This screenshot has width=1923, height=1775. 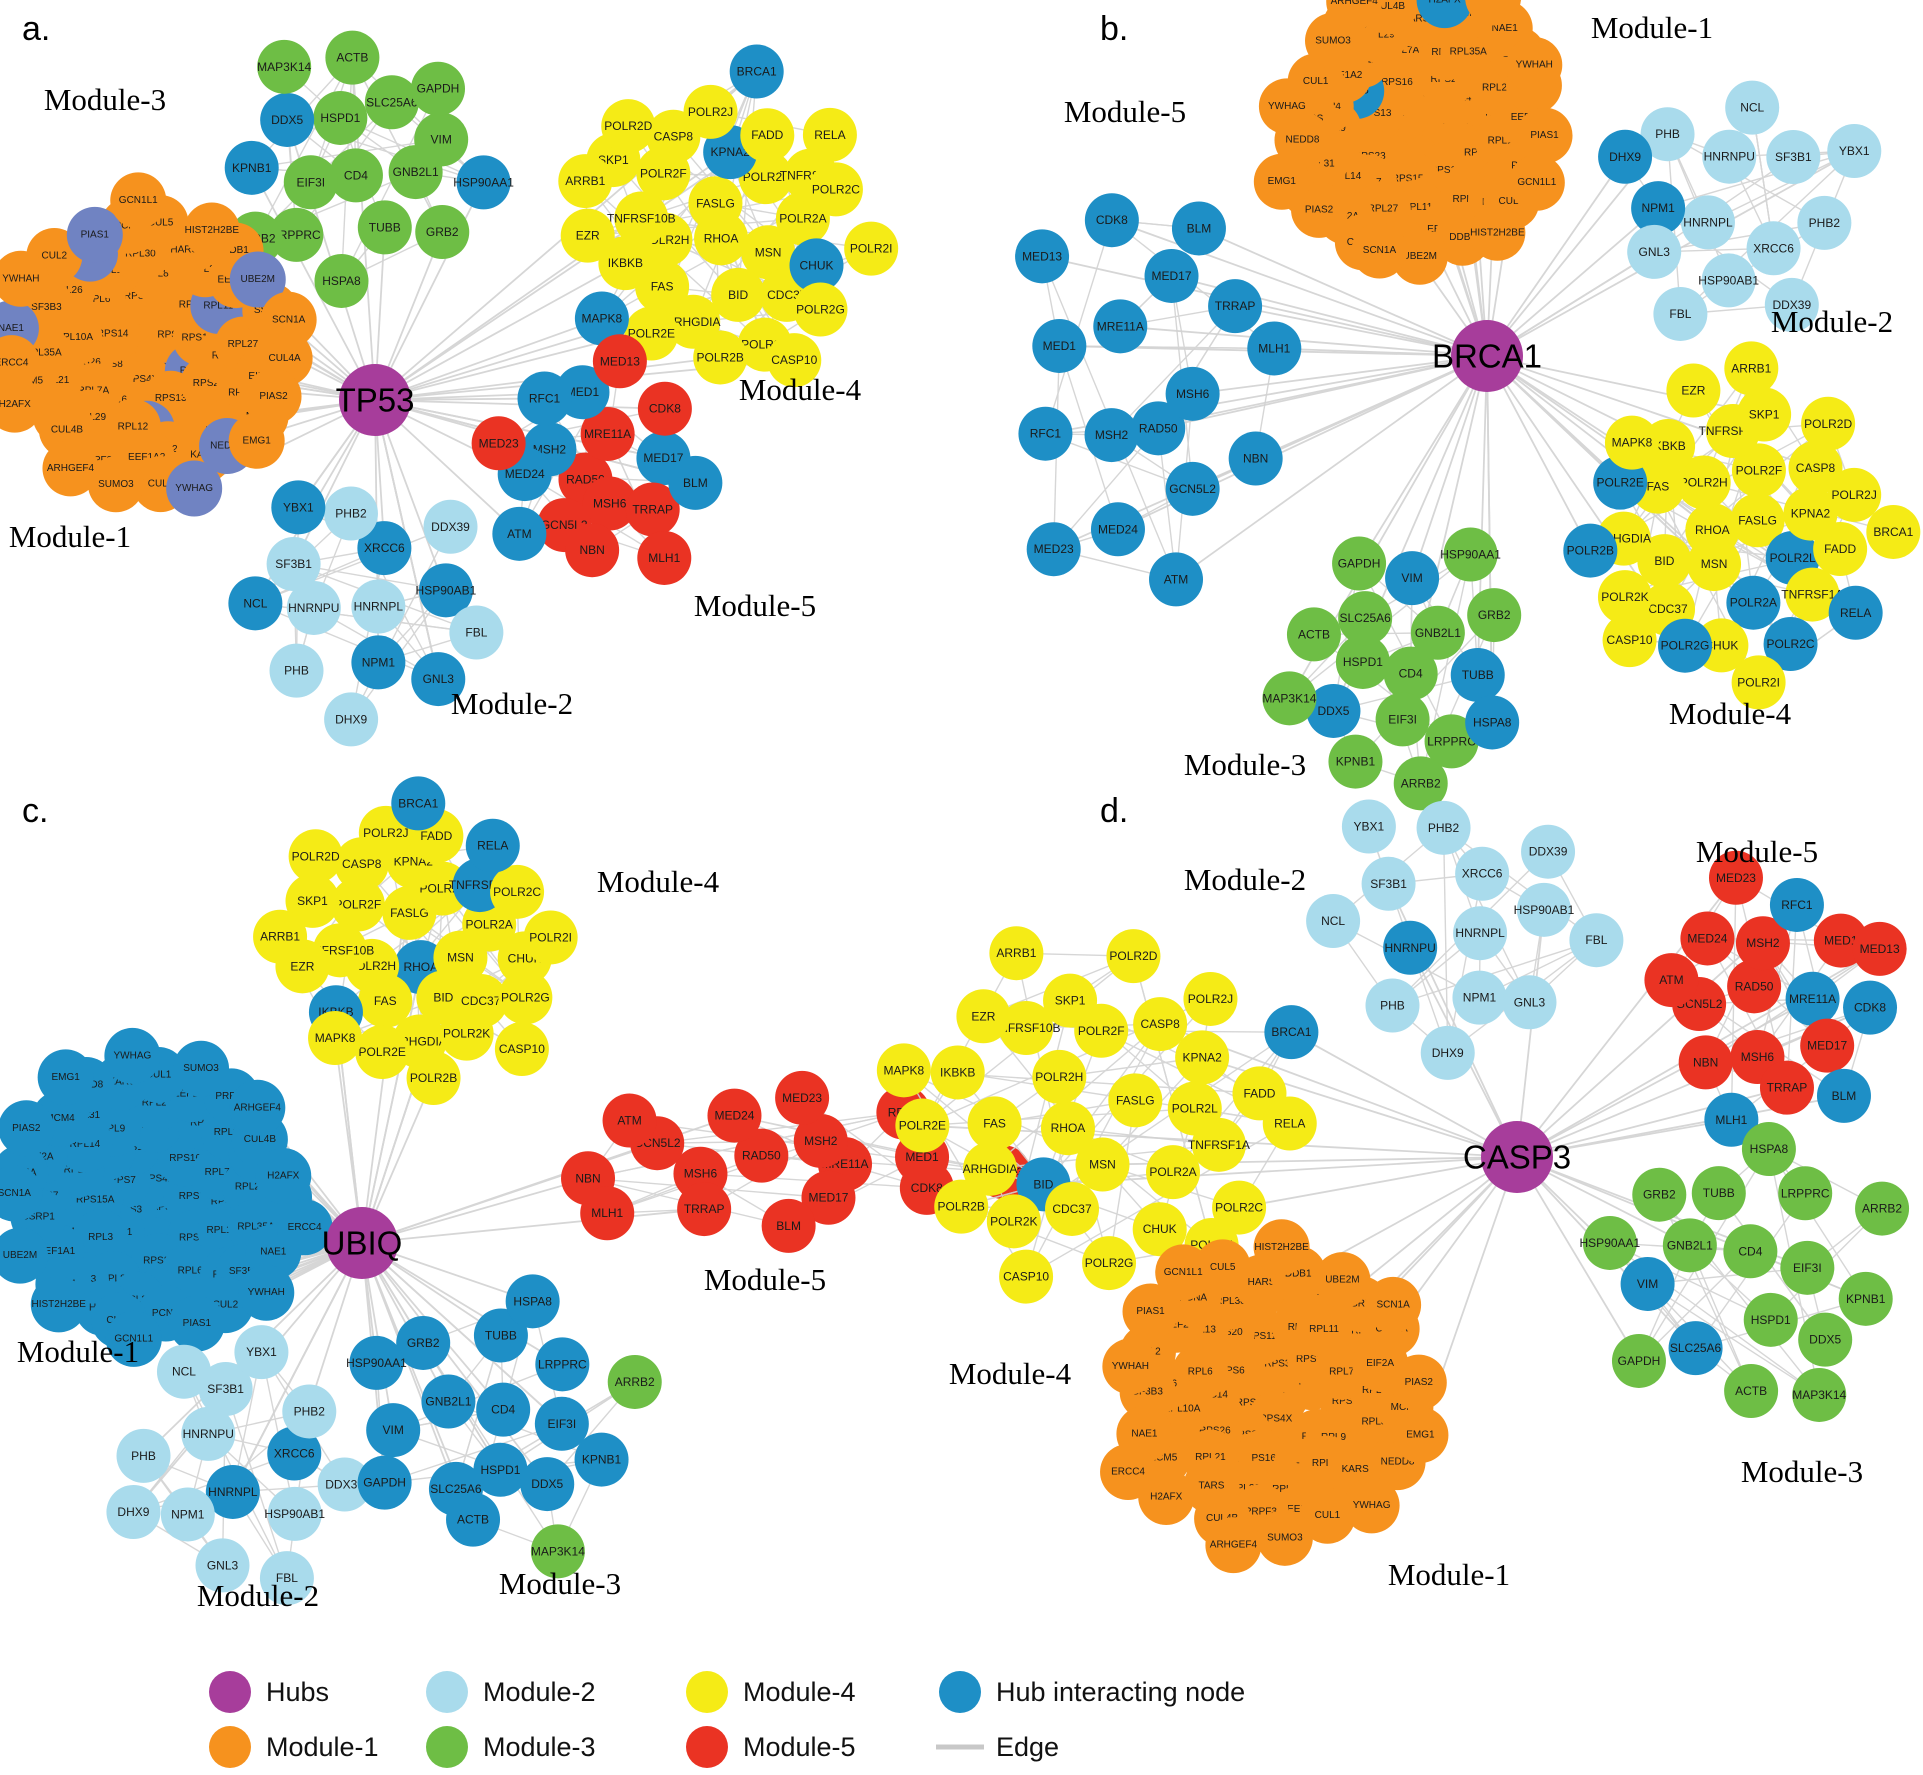 I want to click on node-label: POLR2A, so click(x=1753, y=603).